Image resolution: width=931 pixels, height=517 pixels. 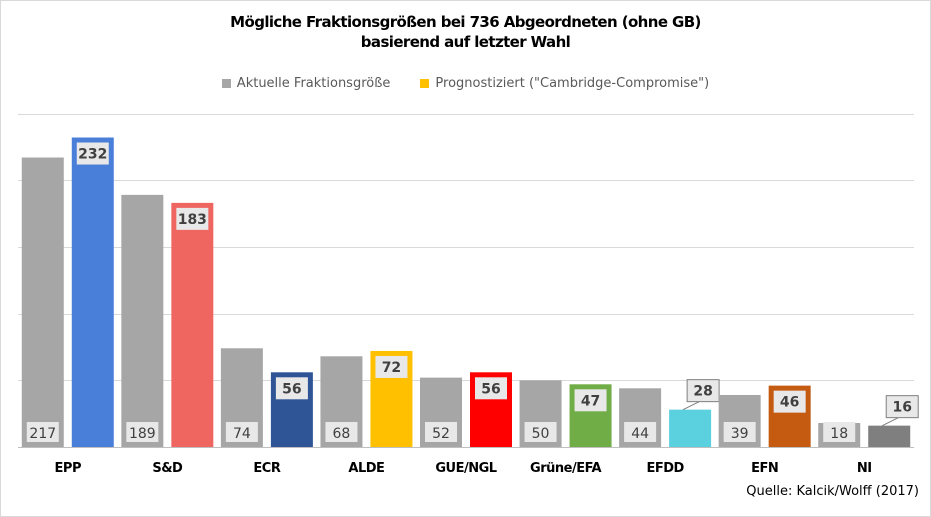 I want to click on data-label-current: 74, so click(x=242, y=434).